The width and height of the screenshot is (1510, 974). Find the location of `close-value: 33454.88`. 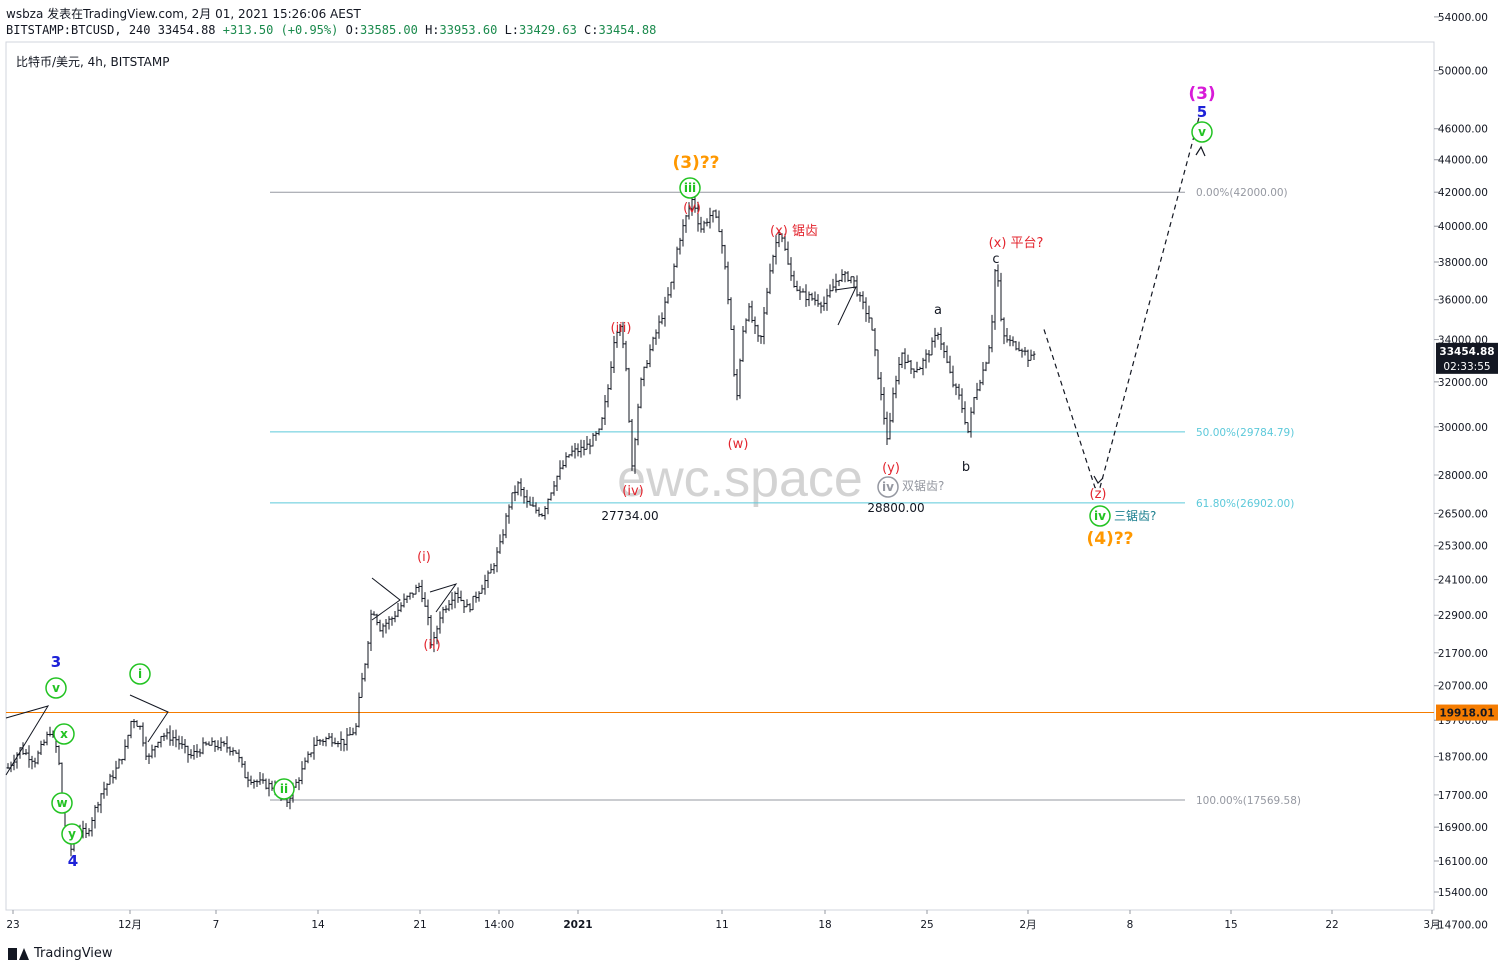

close-value: 33454.88 is located at coordinates (627, 30).